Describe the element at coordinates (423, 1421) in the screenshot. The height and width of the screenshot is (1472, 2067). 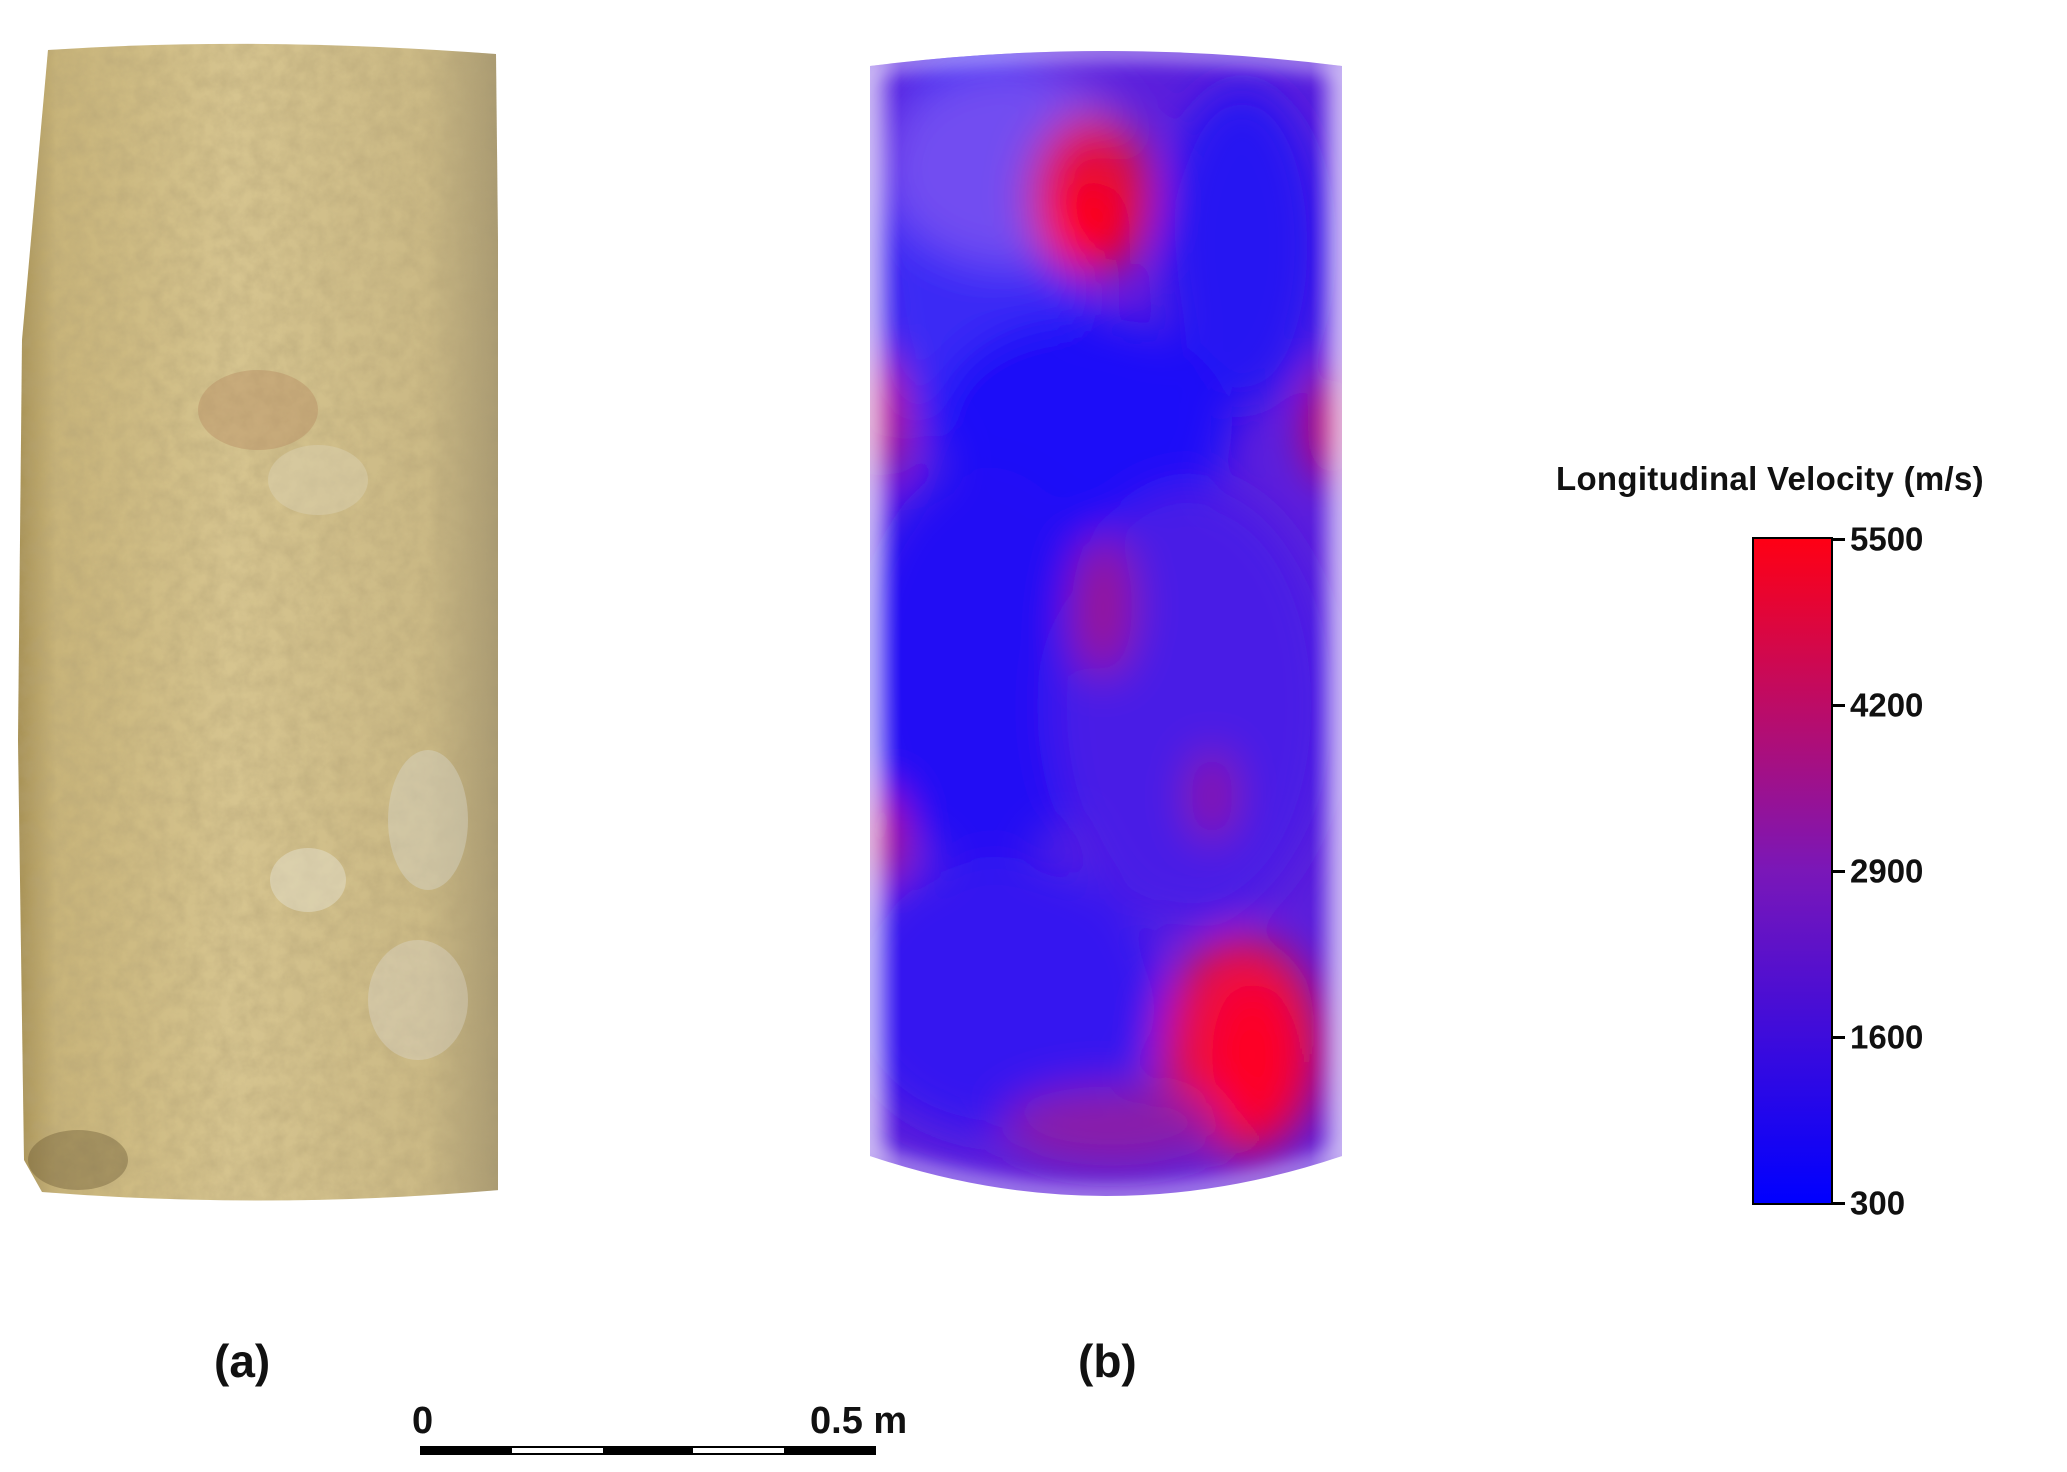
I see `scale-bar-zero-label: 0` at that location.